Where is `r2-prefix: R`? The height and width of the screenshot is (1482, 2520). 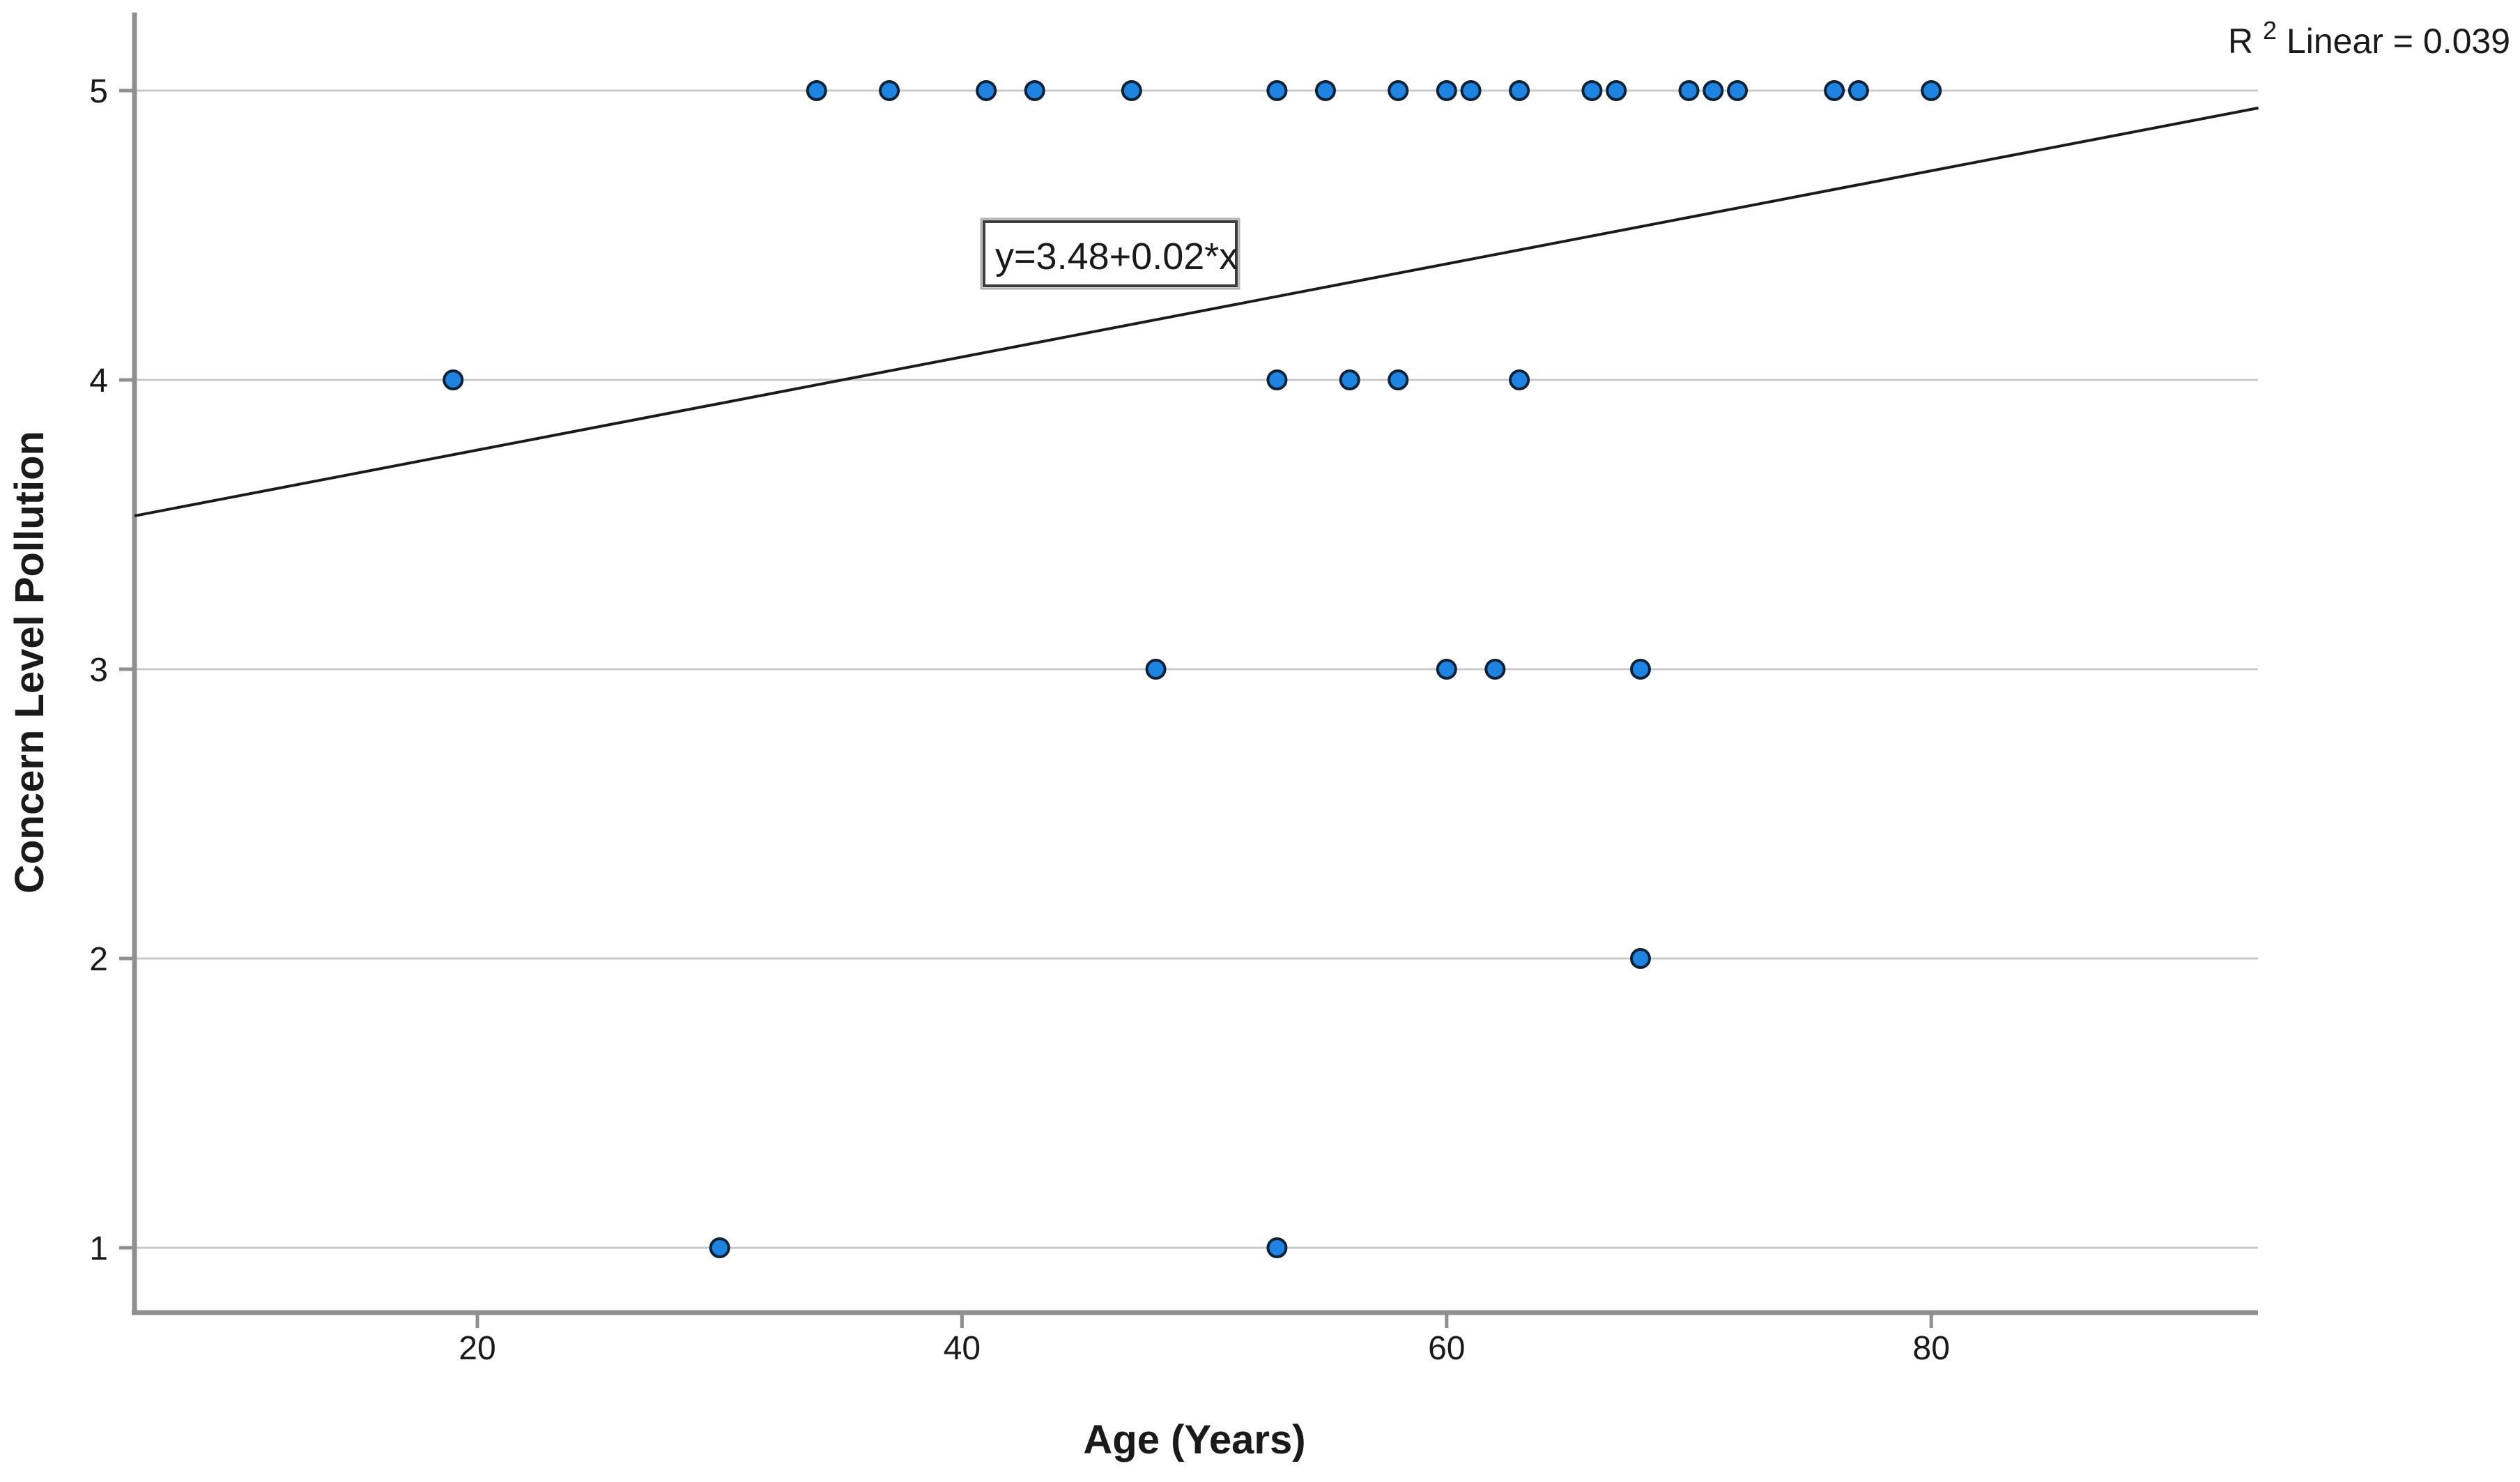
r2-prefix: R is located at coordinates (2240, 42).